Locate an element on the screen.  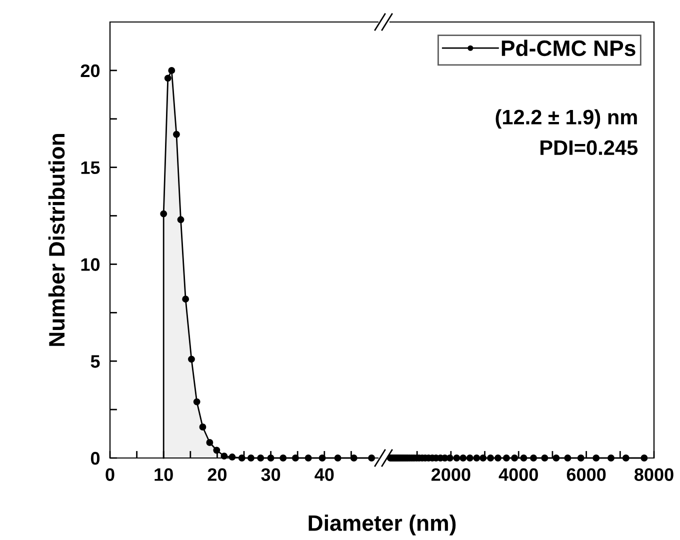
y-axis-title: Number Distribution is located at coordinates (56, 240).